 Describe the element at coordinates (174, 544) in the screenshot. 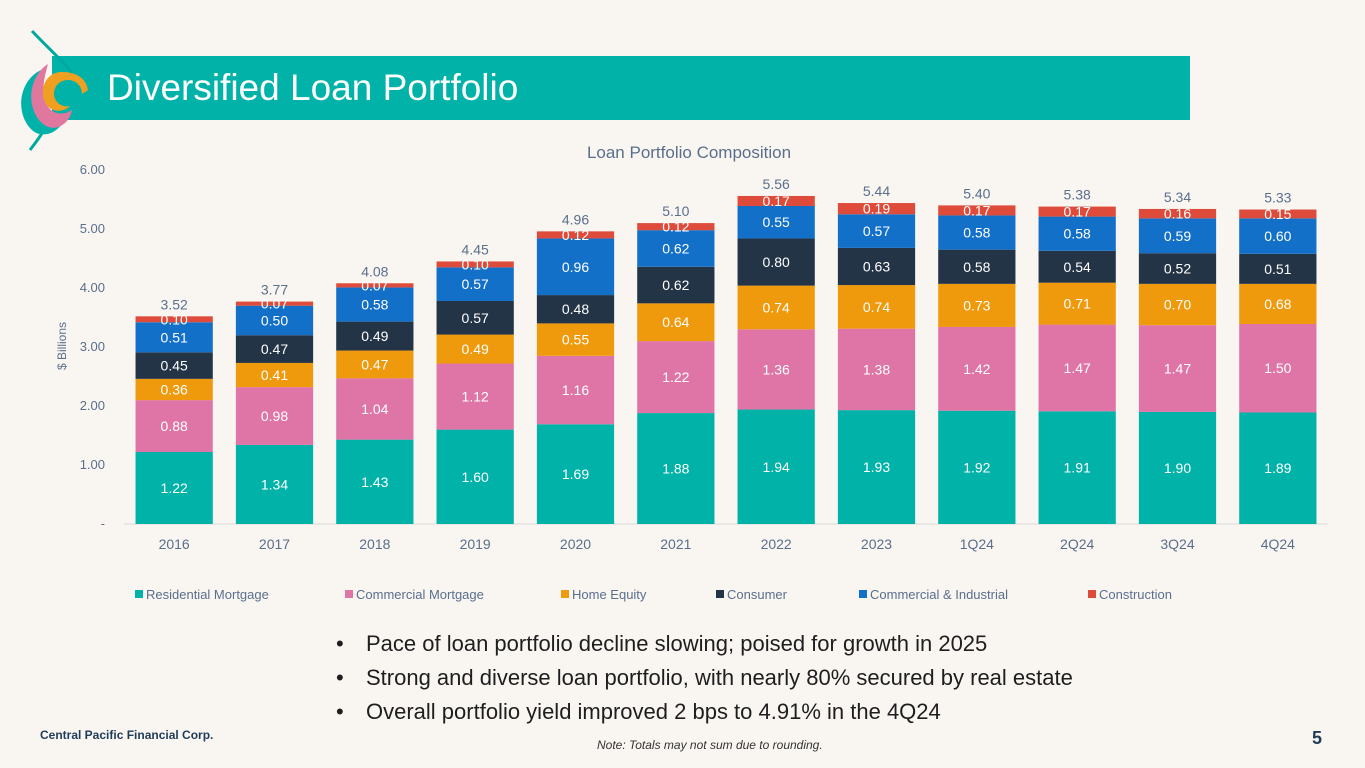

I see `x-tick-label: 2016` at that location.